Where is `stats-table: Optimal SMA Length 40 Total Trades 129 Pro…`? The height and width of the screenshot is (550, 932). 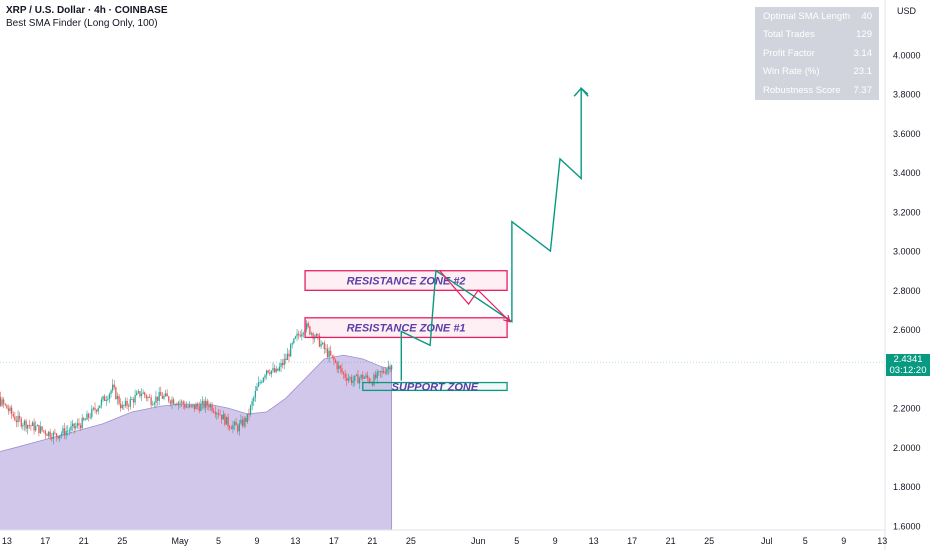
stats-table: Optimal SMA Length 40 Total Trades 129 Pro… is located at coordinates (817, 53).